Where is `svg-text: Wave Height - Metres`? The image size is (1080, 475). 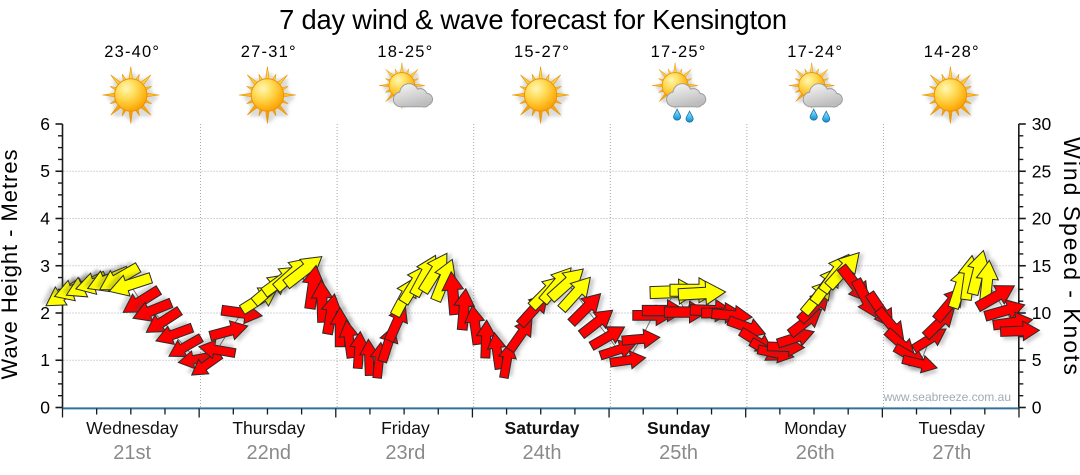 svg-text: Wave Height - Metres is located at coordinates (11, 264).